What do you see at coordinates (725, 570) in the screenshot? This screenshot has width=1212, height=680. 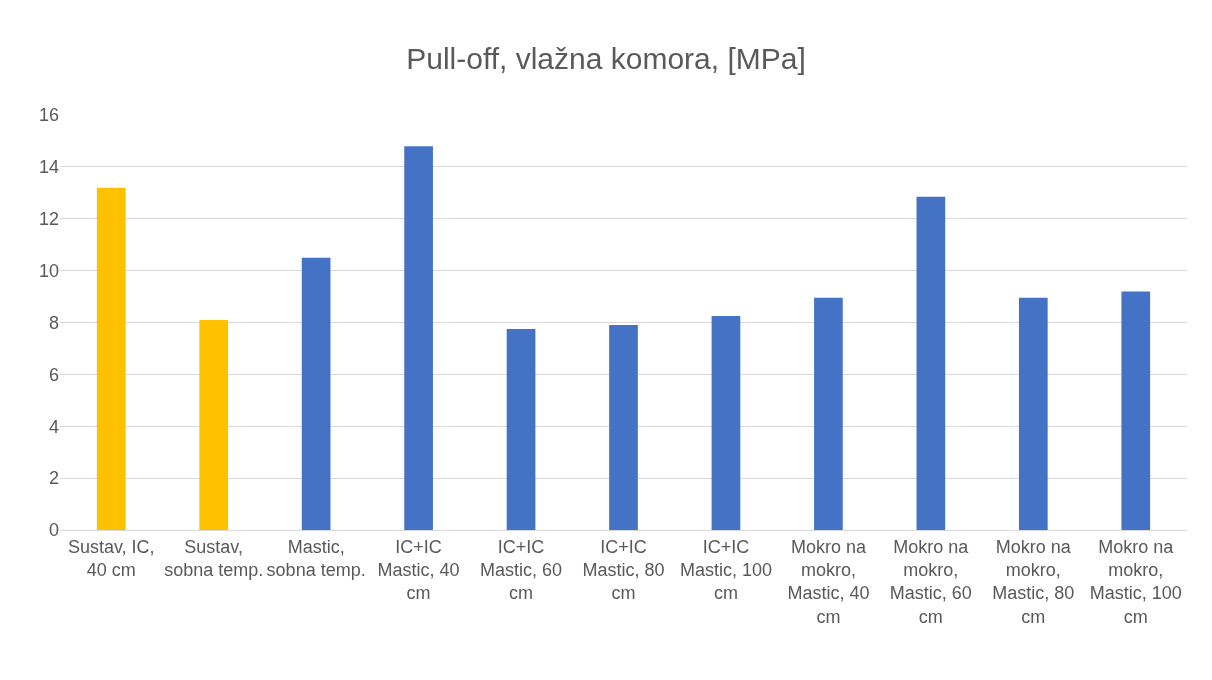 I see `x-tick-label: IC+IC Mastic, 100 cm` at bounding box center [725, 570].